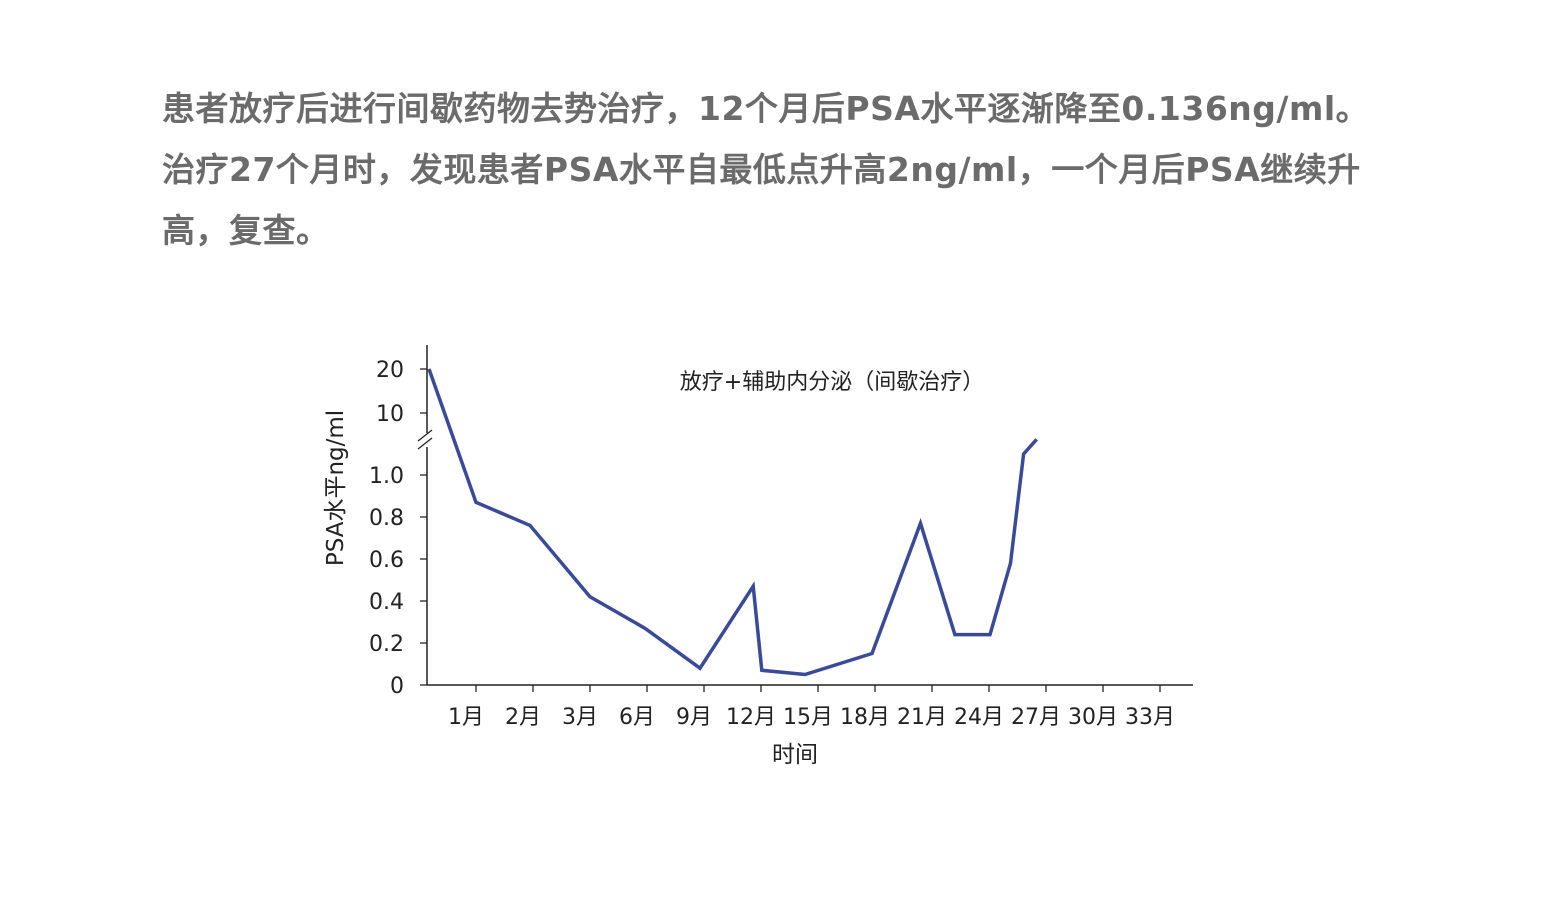 The image size is (1554, 912). I want to click on chart-series, so click(733, 522).